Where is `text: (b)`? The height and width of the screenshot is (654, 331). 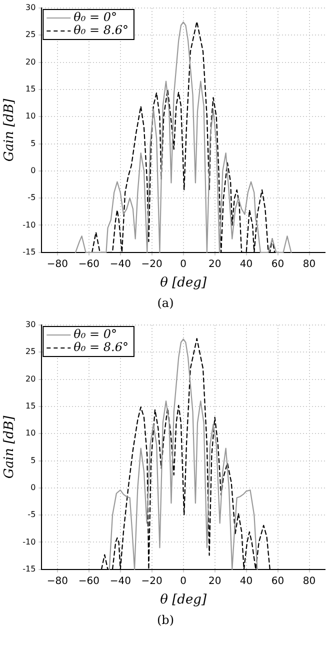 text: (b) is located at coordinates (166, 620).